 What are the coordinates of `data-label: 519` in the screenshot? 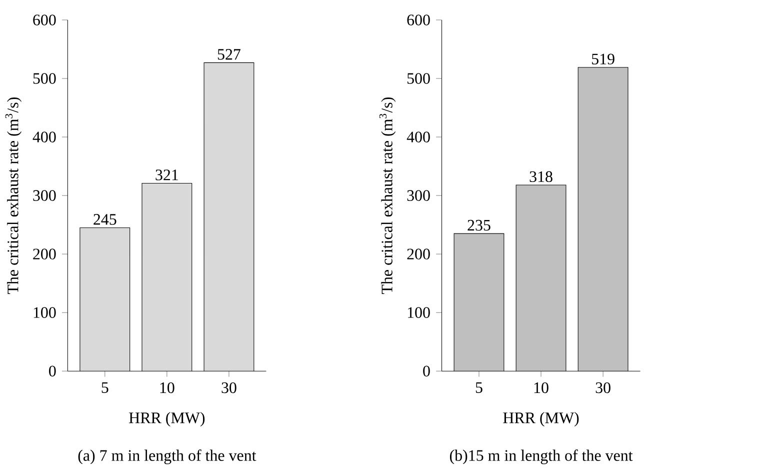 It's located at (603, 59).